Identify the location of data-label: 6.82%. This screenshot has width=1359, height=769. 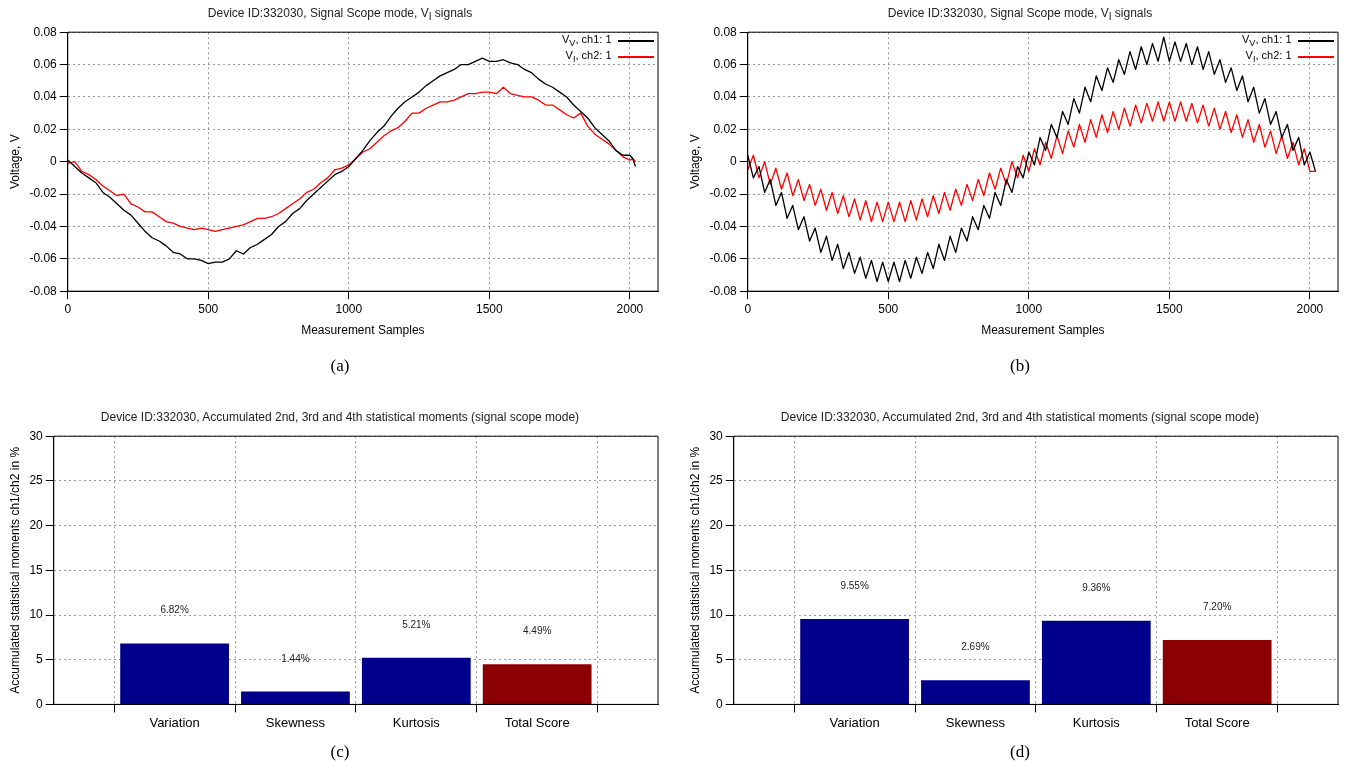
(174, 610).